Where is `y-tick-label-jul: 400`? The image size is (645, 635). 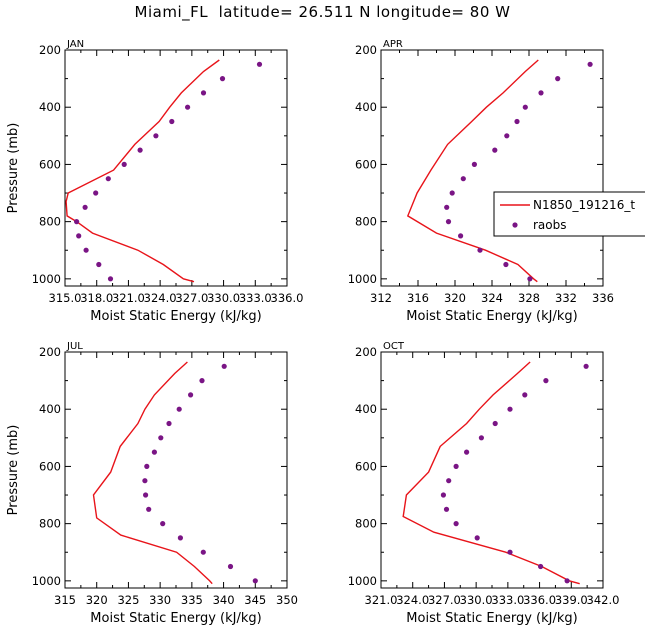
y-tick-label-jul: 400 is located at coordinates (50, 409).